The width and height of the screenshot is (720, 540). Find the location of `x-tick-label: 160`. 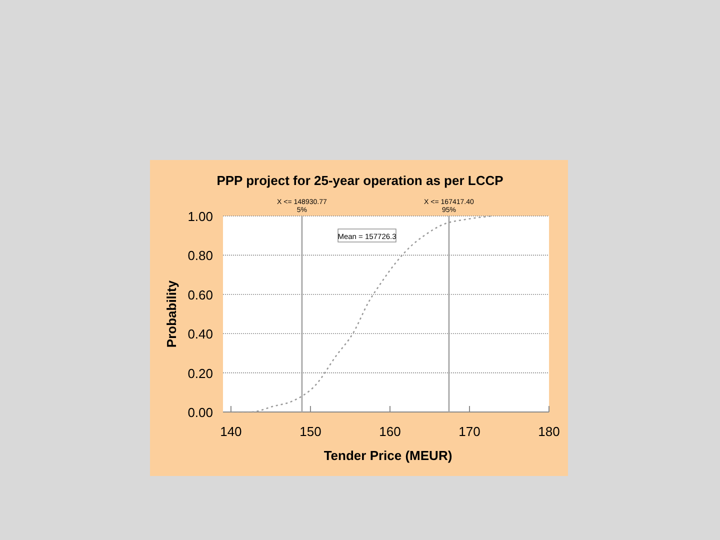

x-tick-label: 160 is located at coordinates (390, 431).